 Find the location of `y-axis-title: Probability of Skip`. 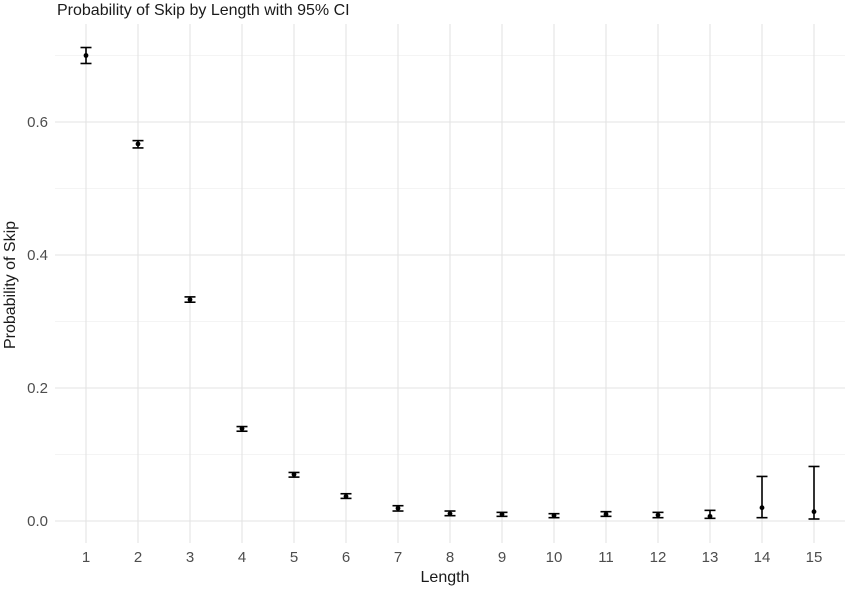

y-axis-title: Probability of Skip is located at coordinates (10, 285).